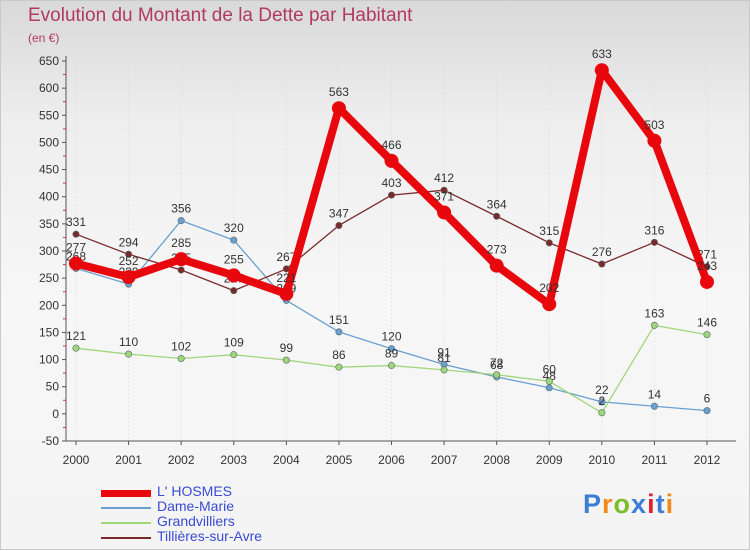 The height and width of the screenshot is (551, 750). I want to click on data-label: 277, so click(76, 247).